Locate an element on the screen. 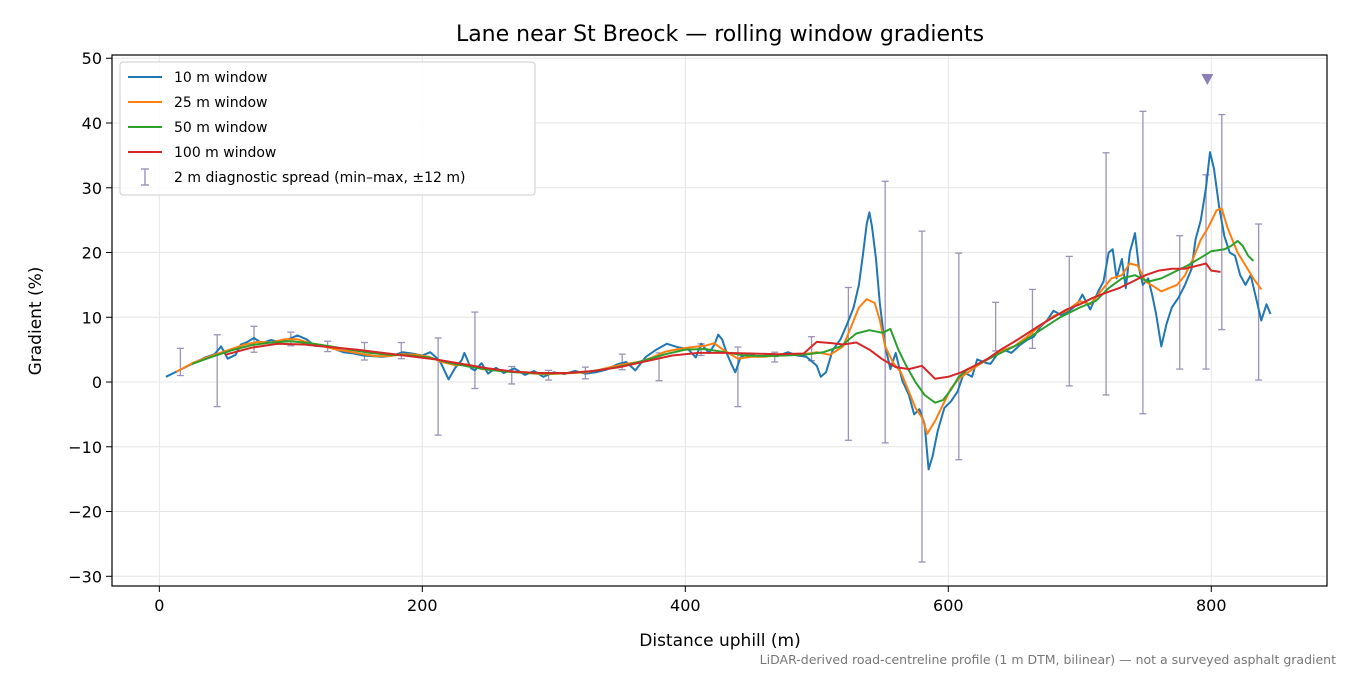 The image size is (1350, 675). x-tick-label: 0 is located at coordinates (159, 605).